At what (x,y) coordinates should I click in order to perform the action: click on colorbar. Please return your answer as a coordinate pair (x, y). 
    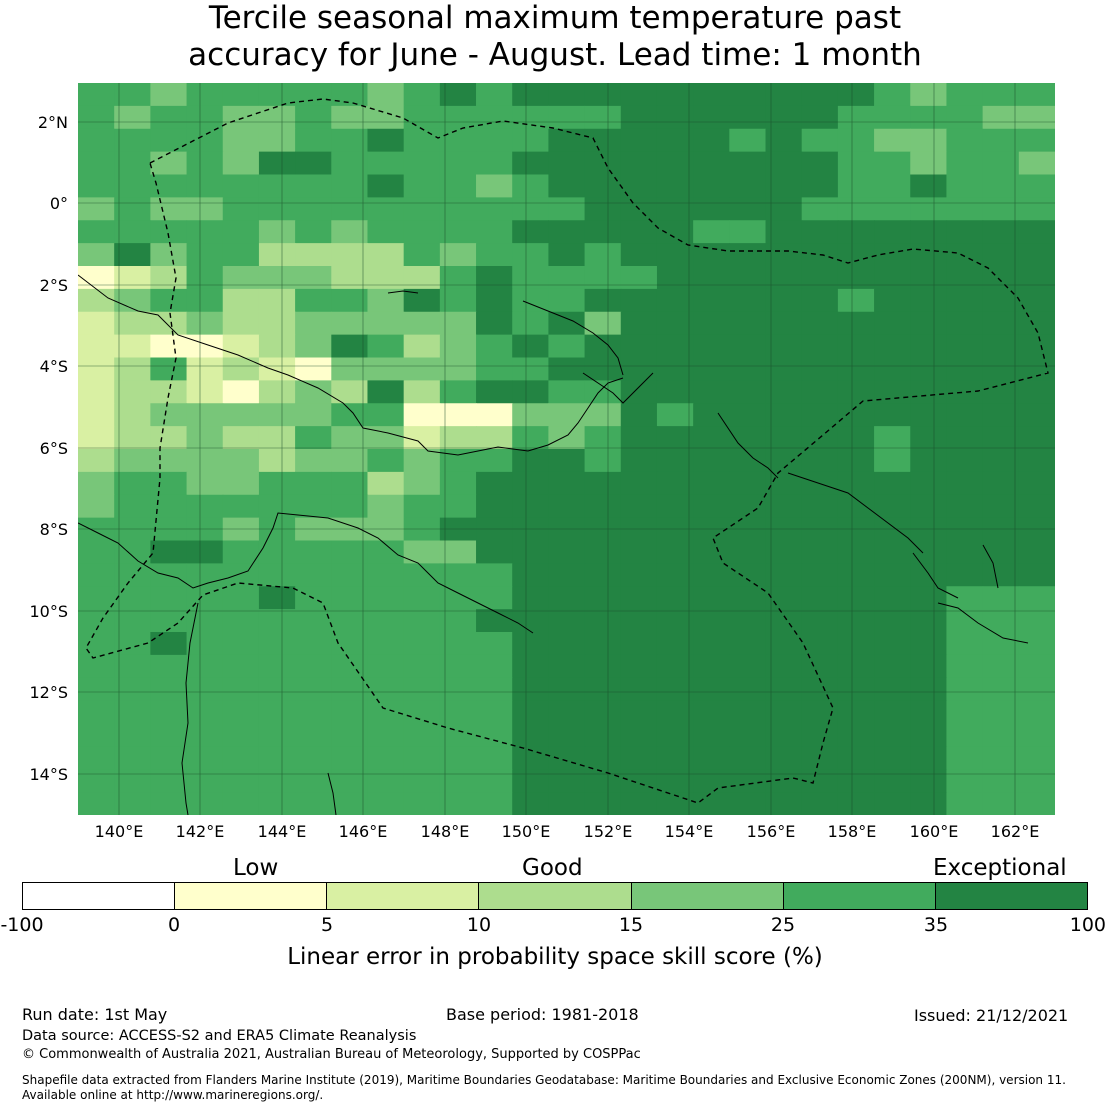
    Looking at the image, I should click on (555, 896).